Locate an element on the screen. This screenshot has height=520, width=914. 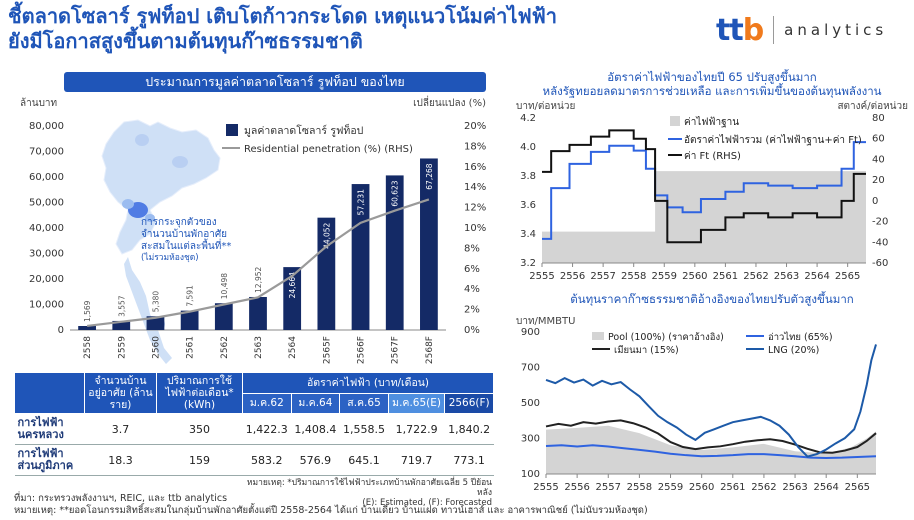
ytick: 4.0 is located at coordinates (528, 147).